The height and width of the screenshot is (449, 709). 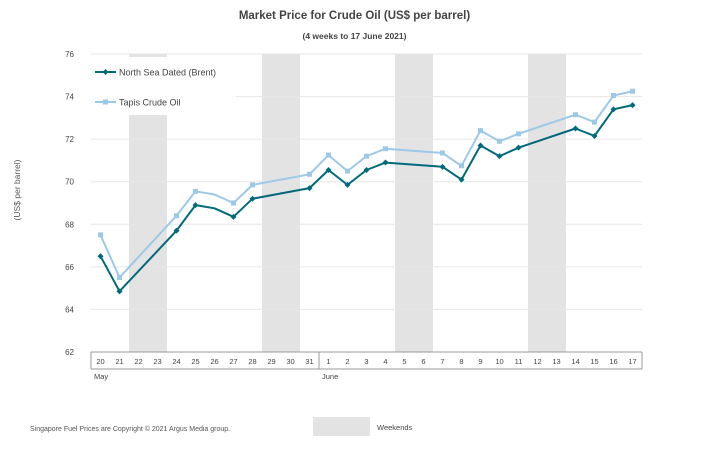 I want to click on x-month-label: May, so click(x=101, y=376).